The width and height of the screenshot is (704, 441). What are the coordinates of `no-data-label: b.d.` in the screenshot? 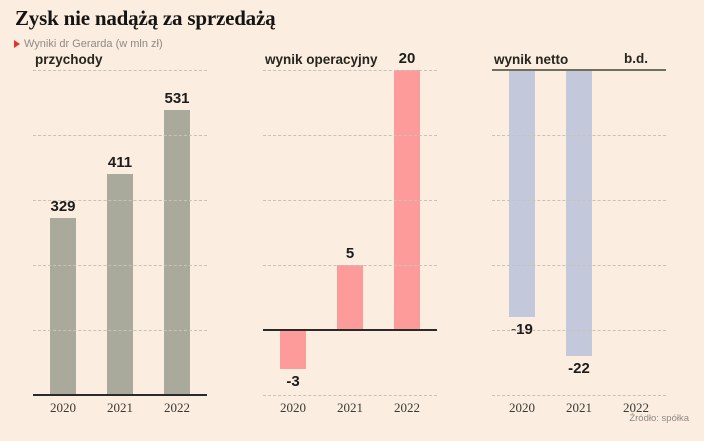 It's located at (636, 58).